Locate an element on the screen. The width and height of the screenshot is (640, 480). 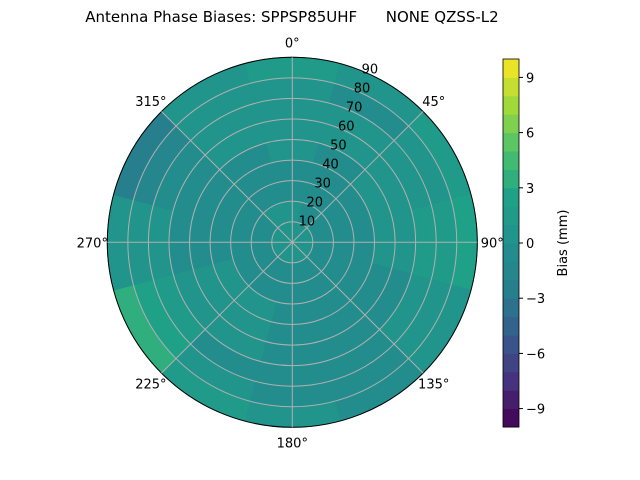
zenith-tick-label: 90 is located at coordinates (370, 70).